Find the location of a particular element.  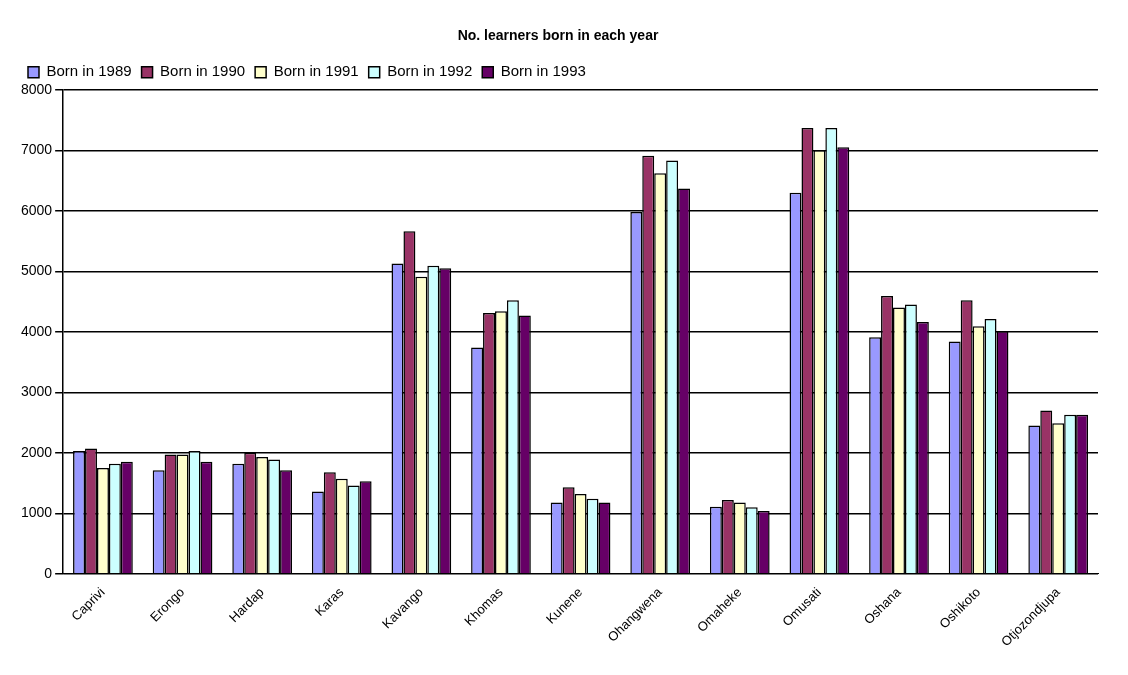

y-tick-label: 8000 is located at coordinates (36, 88).